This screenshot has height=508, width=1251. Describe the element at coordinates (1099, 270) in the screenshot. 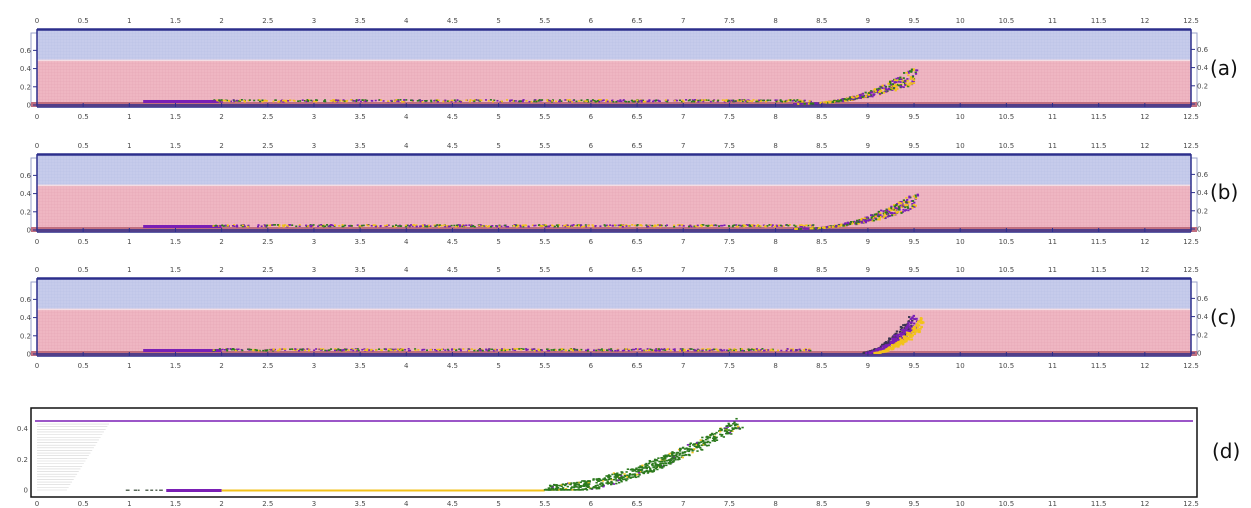

I see `x-tick-label: 11.5` at that location.